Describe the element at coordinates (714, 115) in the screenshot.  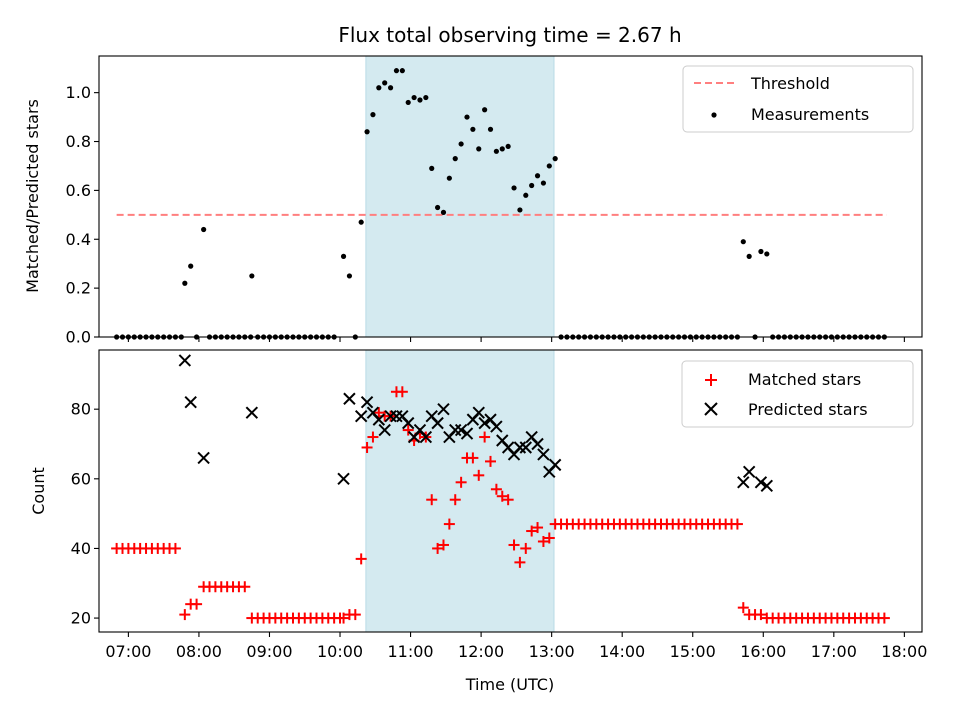
I see `legend-measurements-marker` at that location.